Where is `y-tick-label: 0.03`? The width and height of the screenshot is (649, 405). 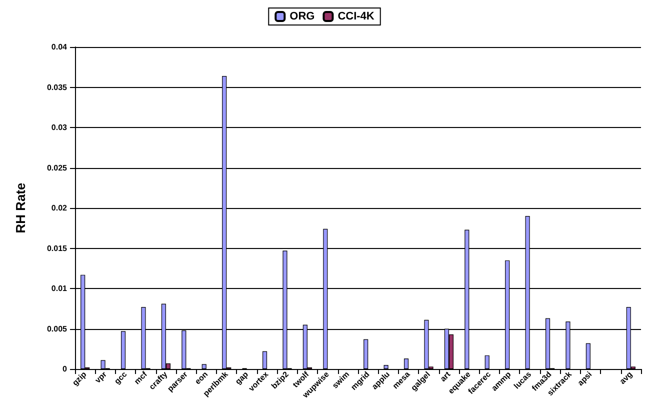
y-tick-label: 0.03 is located at coordinates (59, 127).